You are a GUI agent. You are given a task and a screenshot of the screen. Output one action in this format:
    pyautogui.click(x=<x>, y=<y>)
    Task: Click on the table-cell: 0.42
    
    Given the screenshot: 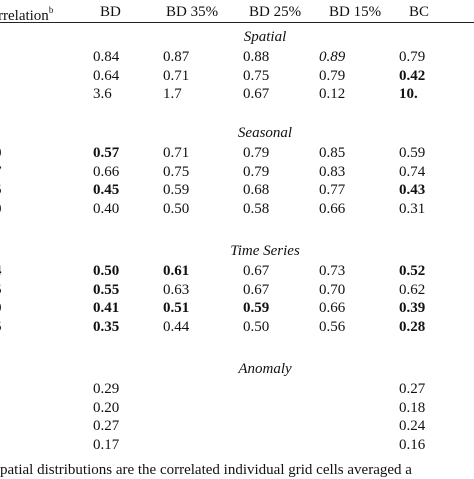 What is the action you would take?
    pyautogui.click(x=412, y=75)
    